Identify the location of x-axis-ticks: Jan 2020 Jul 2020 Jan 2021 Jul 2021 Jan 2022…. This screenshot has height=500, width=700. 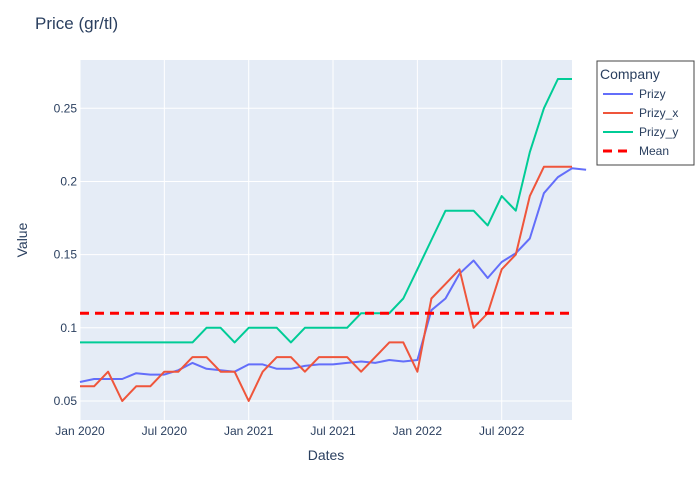
(289, 431).